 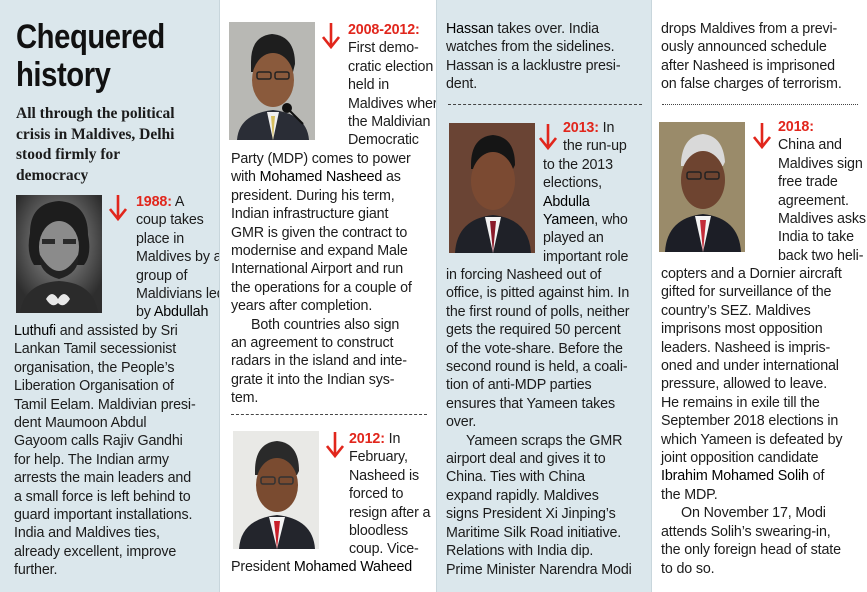 I want to click on text-line: tem., so click(x=245, y=398).